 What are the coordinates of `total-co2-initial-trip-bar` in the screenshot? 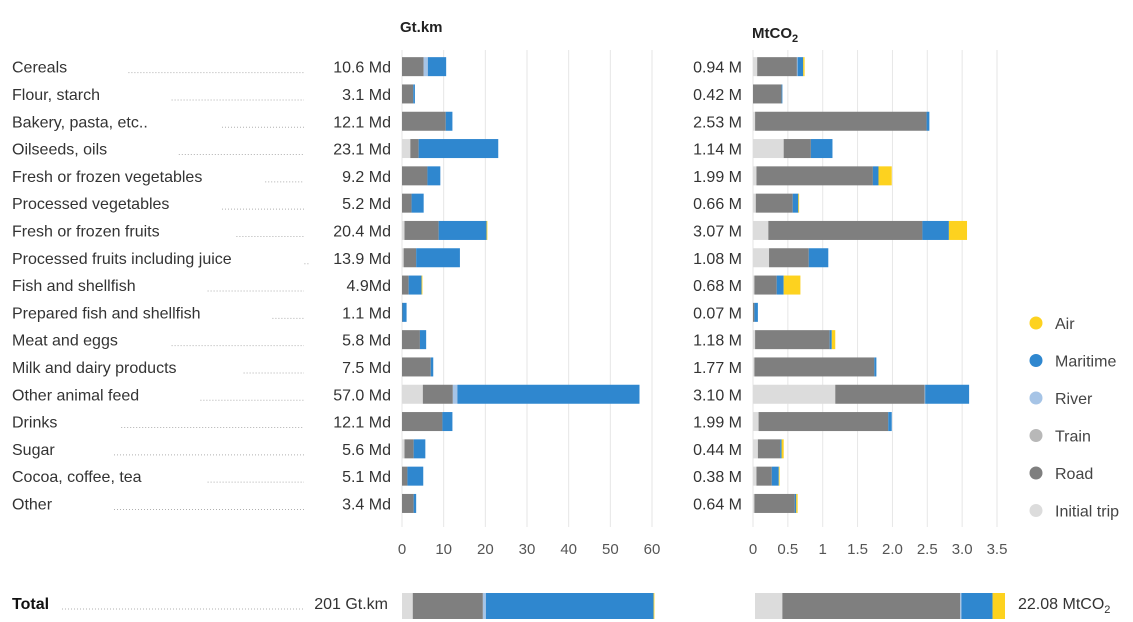 It's located at (769, 606).